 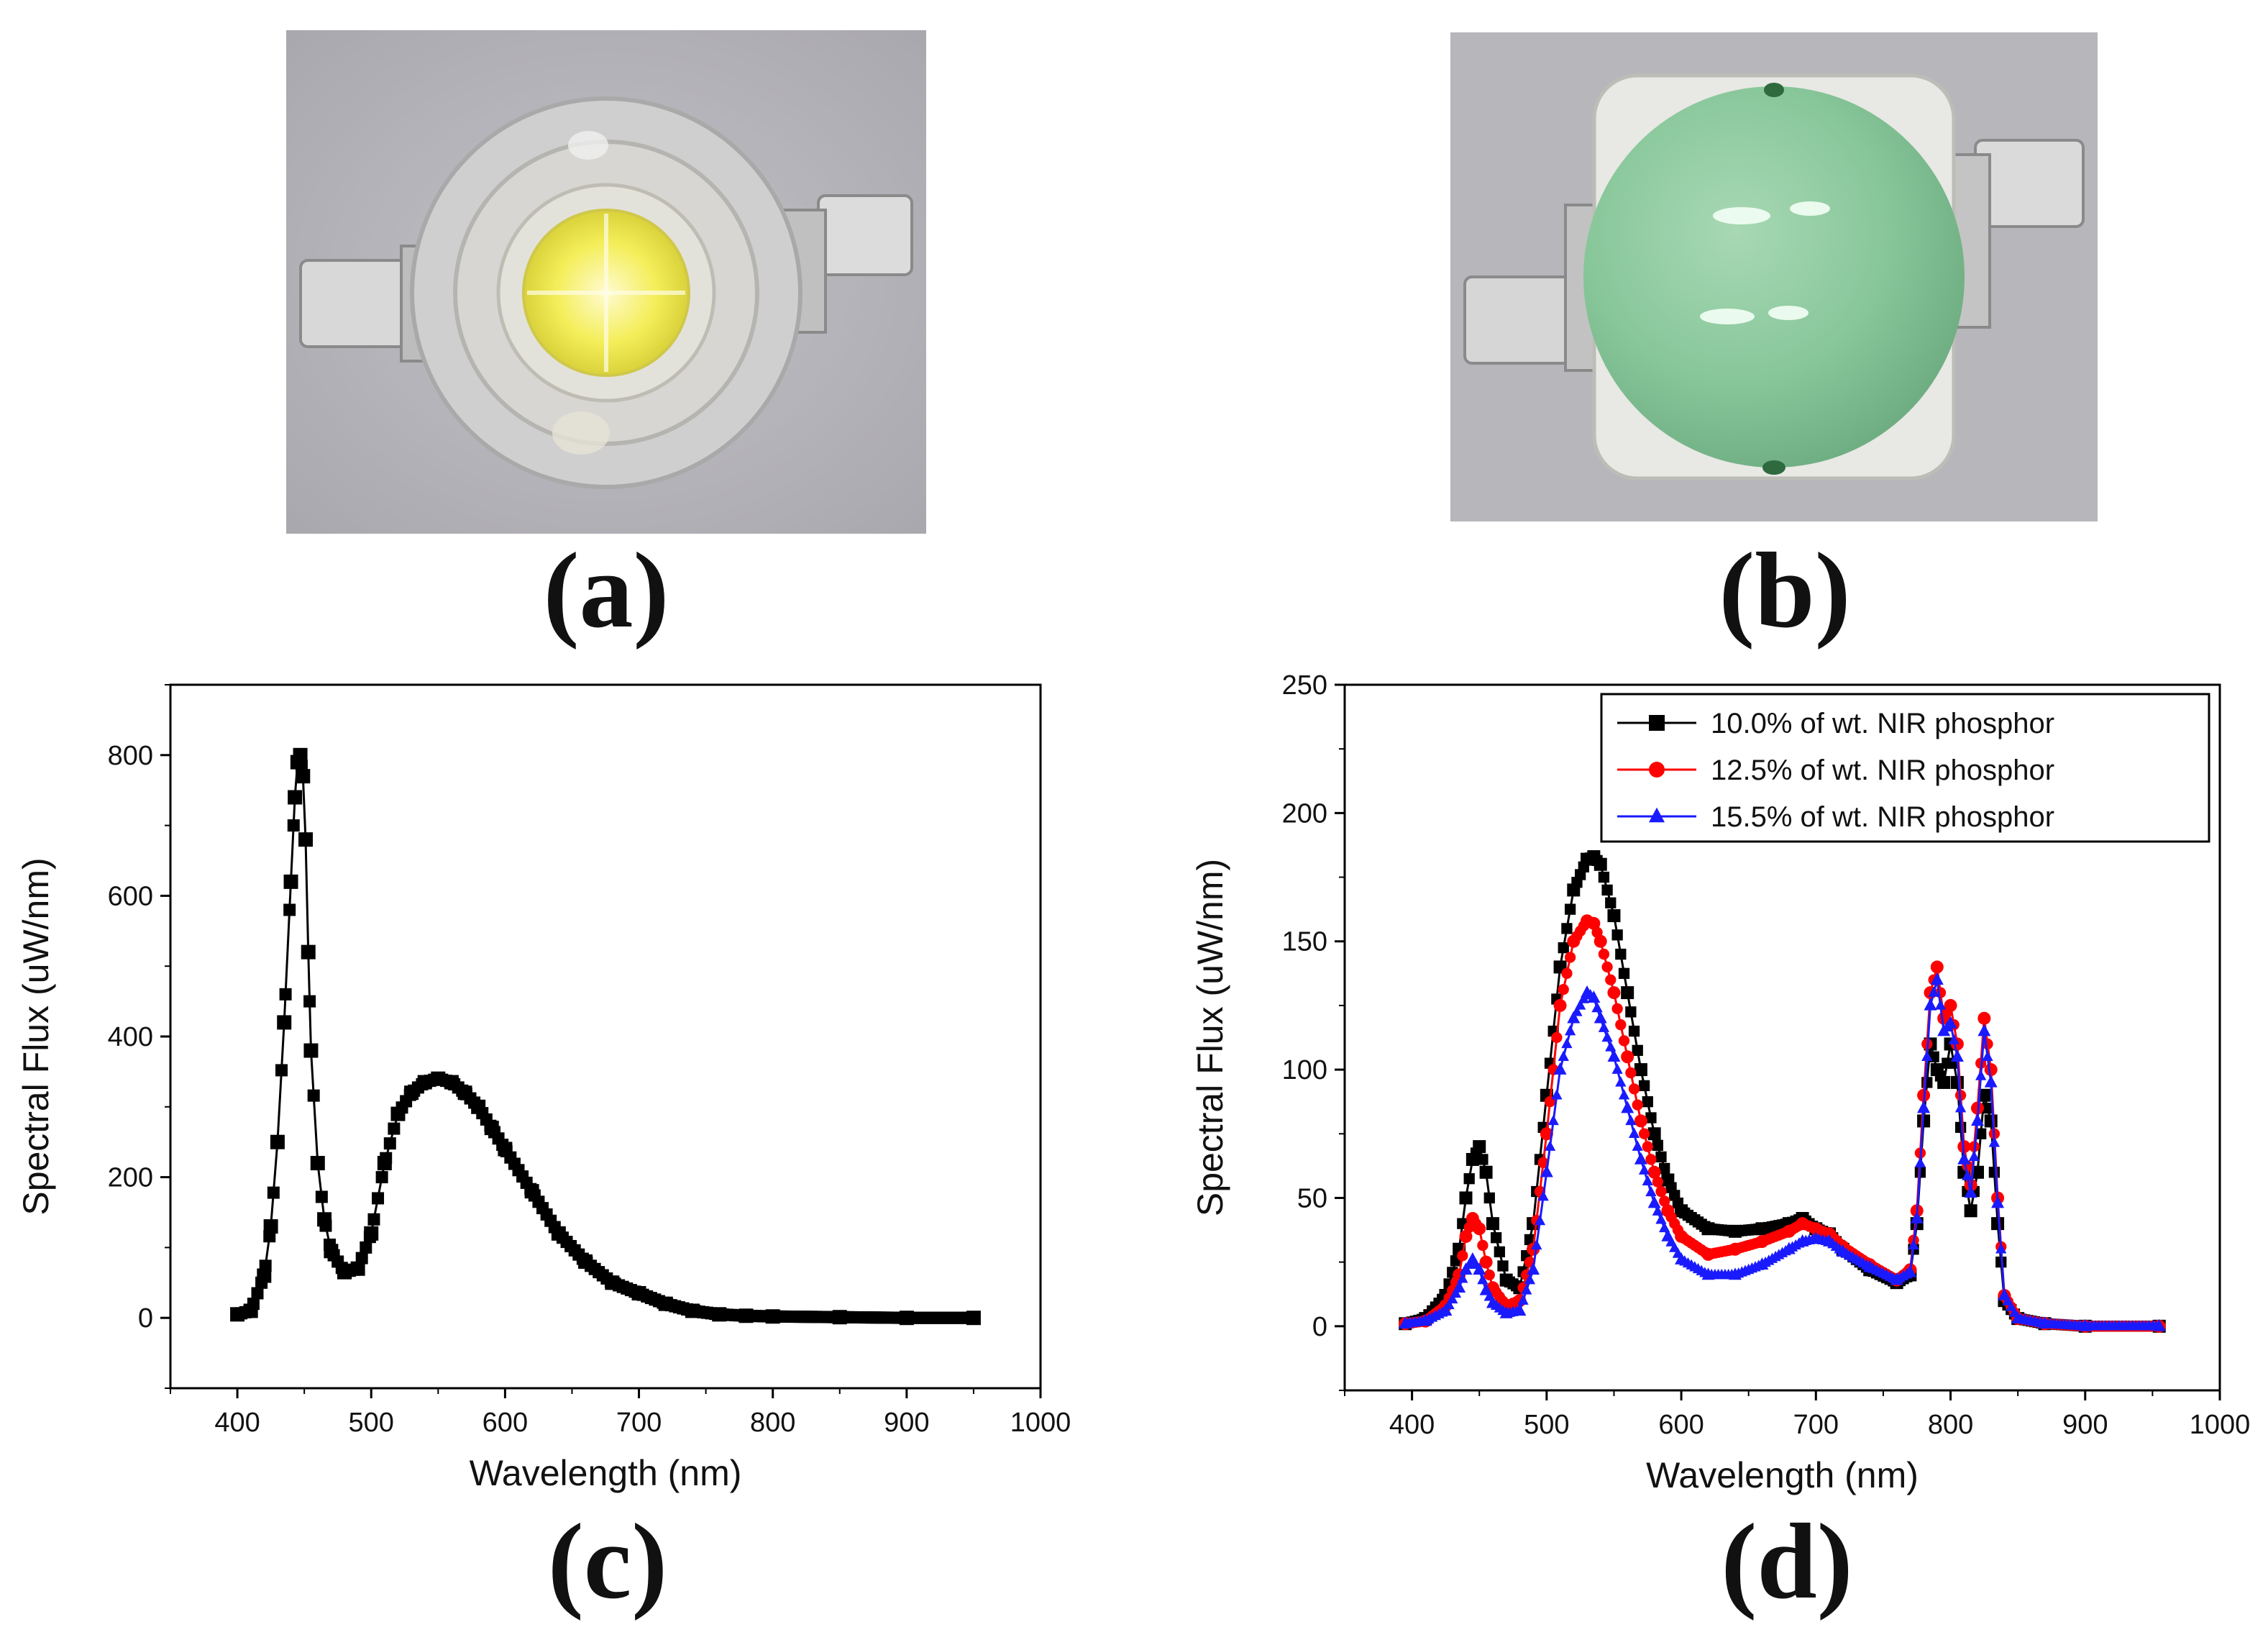 I want to click on legend-box, so click(x=1905, y=768).